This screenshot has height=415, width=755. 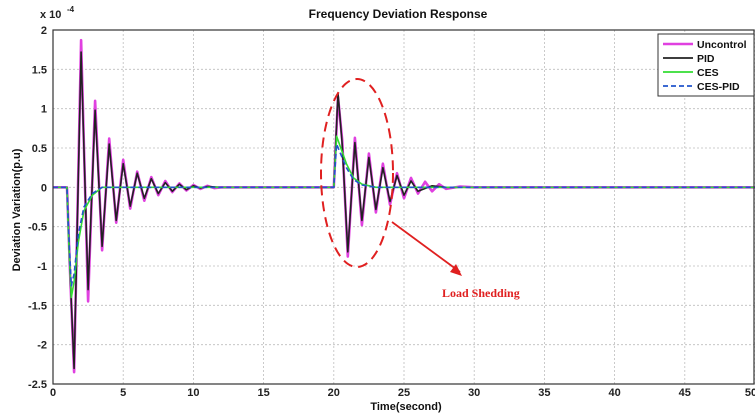 What do you see at coordinates (17, 209) in the screenshot?
I see `y-axis-label: Deviation Variation(p.u)` at bounding box center [17, 209].